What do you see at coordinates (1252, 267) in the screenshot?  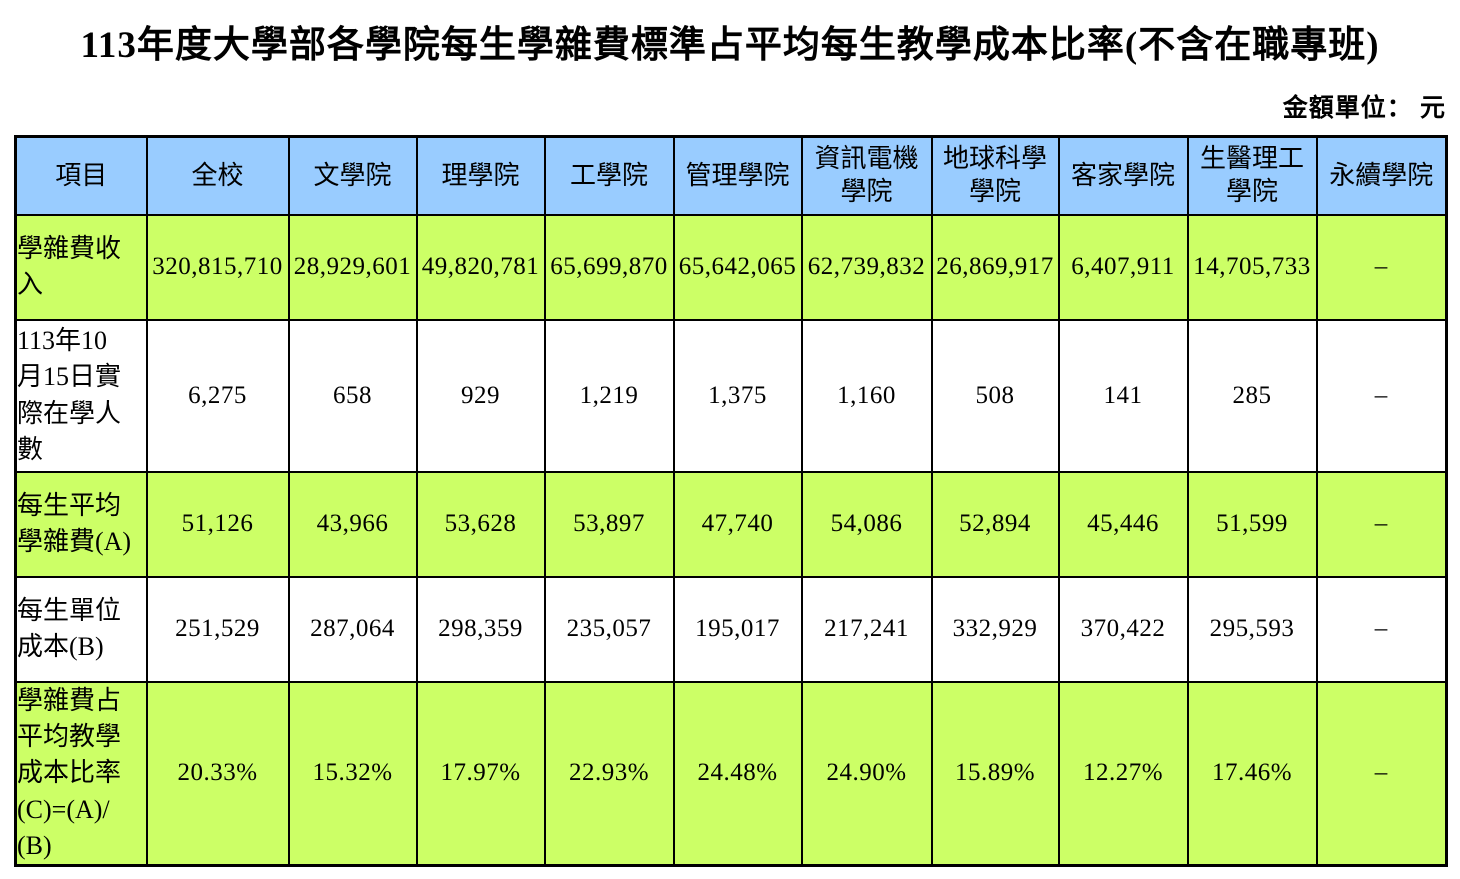 I see `table-cell: 14,705,733` at bounding box center [1252, 267].